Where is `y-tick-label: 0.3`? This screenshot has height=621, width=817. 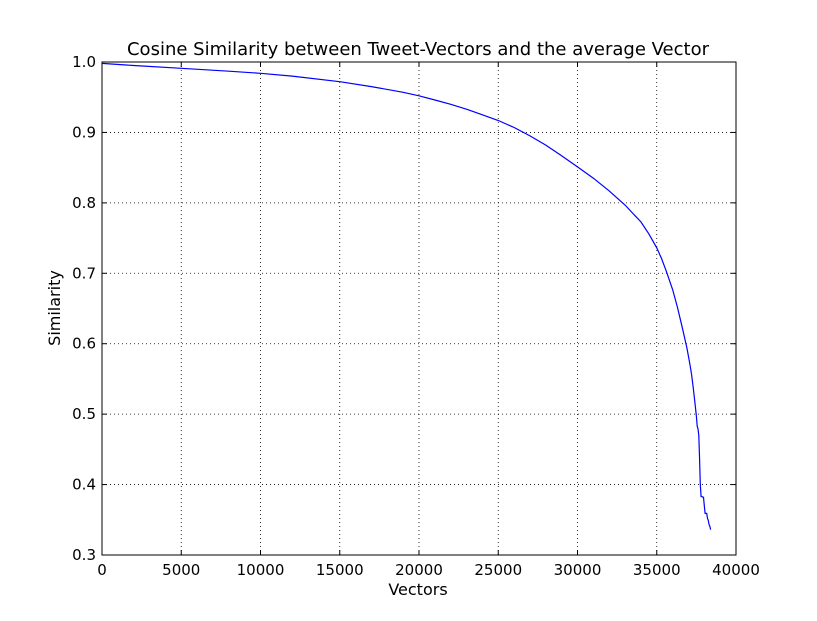 y-tick-label: 0.3 is located at coordinates (84, 555).